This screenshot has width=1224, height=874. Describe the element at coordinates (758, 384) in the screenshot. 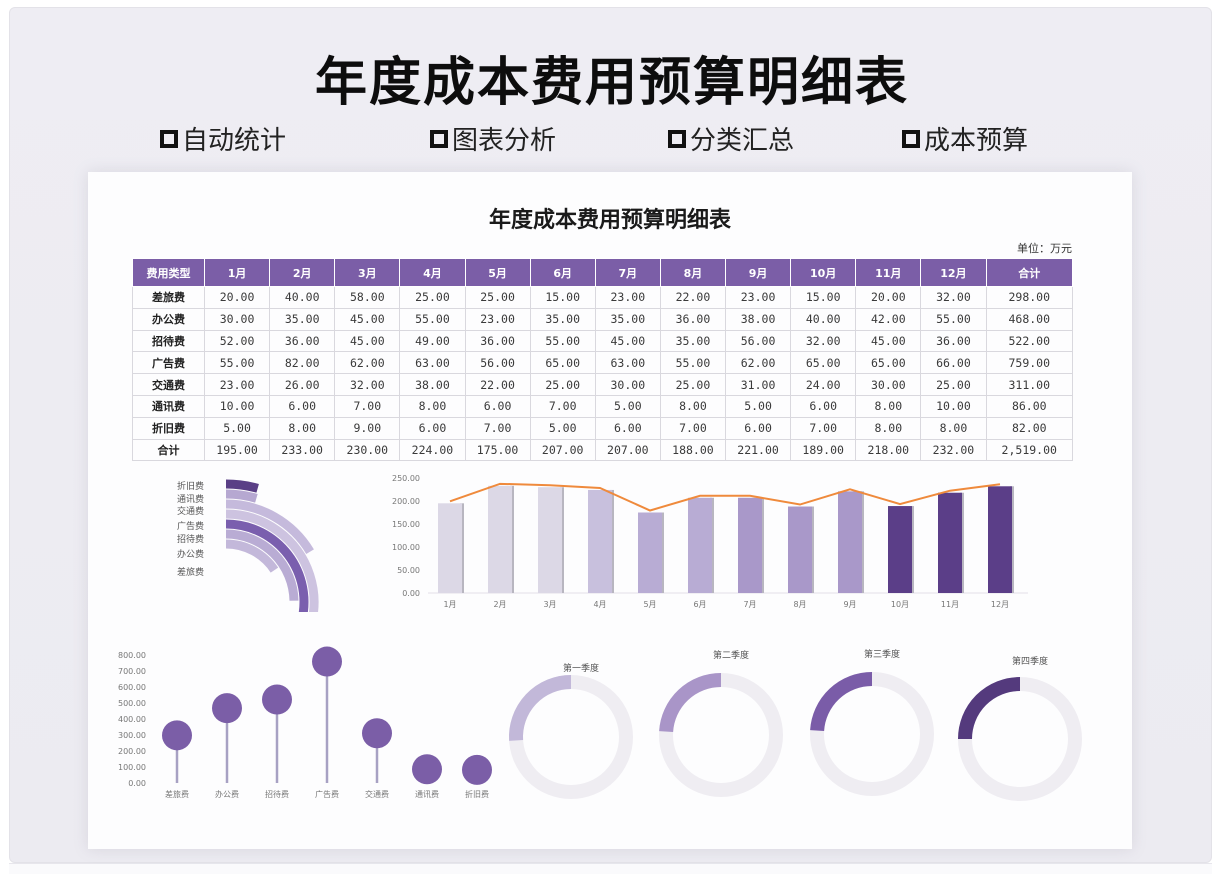

I see `table-cell: 31.00` at that location.